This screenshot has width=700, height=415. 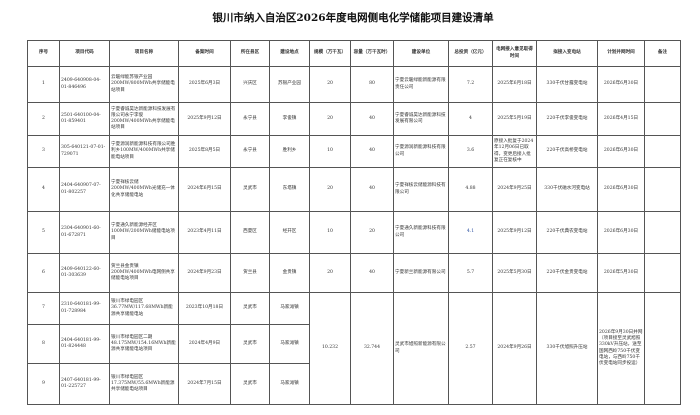 I want to click on cell-invest: 3.6, so click(x=470, y=151).